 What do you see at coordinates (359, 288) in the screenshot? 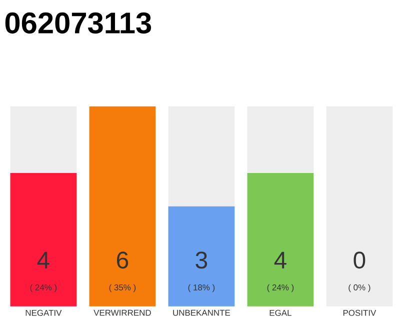
I see `annotation: ( 0% )` at bounding box center [359, 288].